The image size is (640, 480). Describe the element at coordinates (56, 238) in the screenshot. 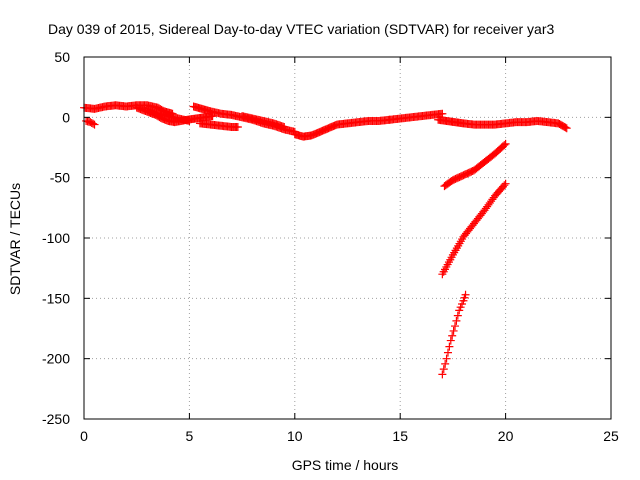

I see `y-tick-label: -100` at that location.